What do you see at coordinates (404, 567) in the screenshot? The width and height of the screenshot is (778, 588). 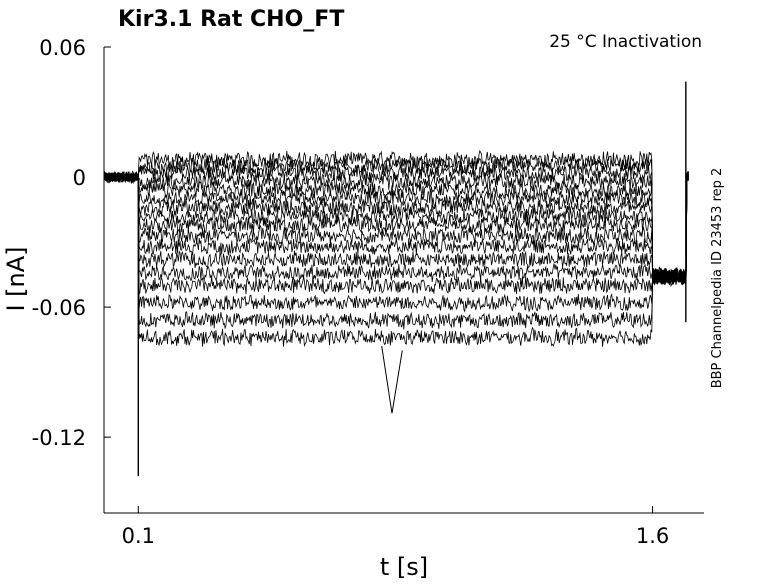 I see `x-axis-label: t [s]` at bounding box center [404, 567].